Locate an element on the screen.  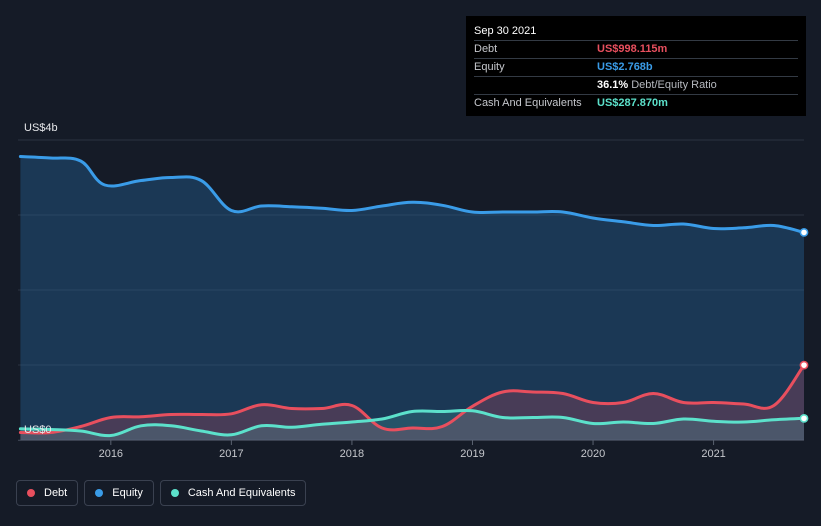
end-point-markers is located at coordinates (804, 325).